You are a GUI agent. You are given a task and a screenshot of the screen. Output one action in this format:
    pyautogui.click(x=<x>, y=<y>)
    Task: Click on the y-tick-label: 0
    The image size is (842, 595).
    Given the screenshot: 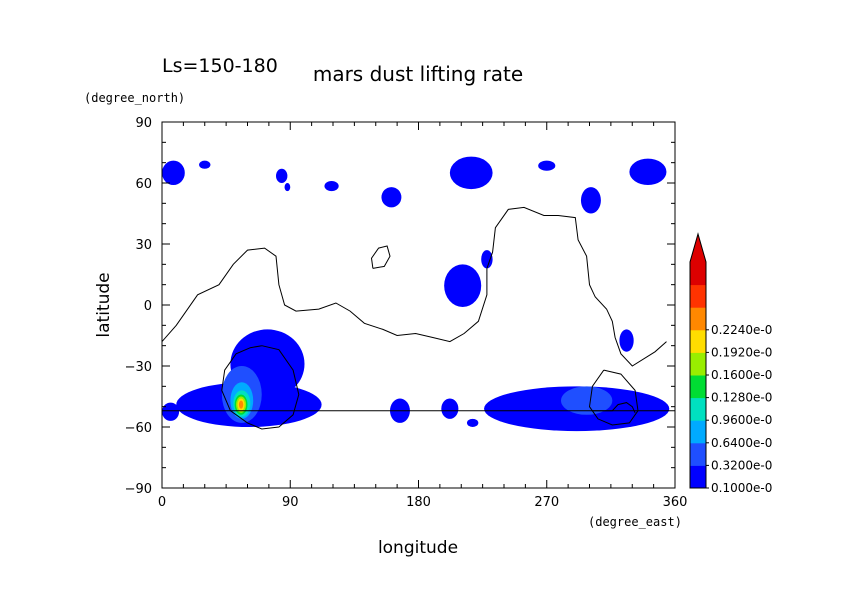 What is the action you would take?
    pyautogui.click(x=148, y=306)
    